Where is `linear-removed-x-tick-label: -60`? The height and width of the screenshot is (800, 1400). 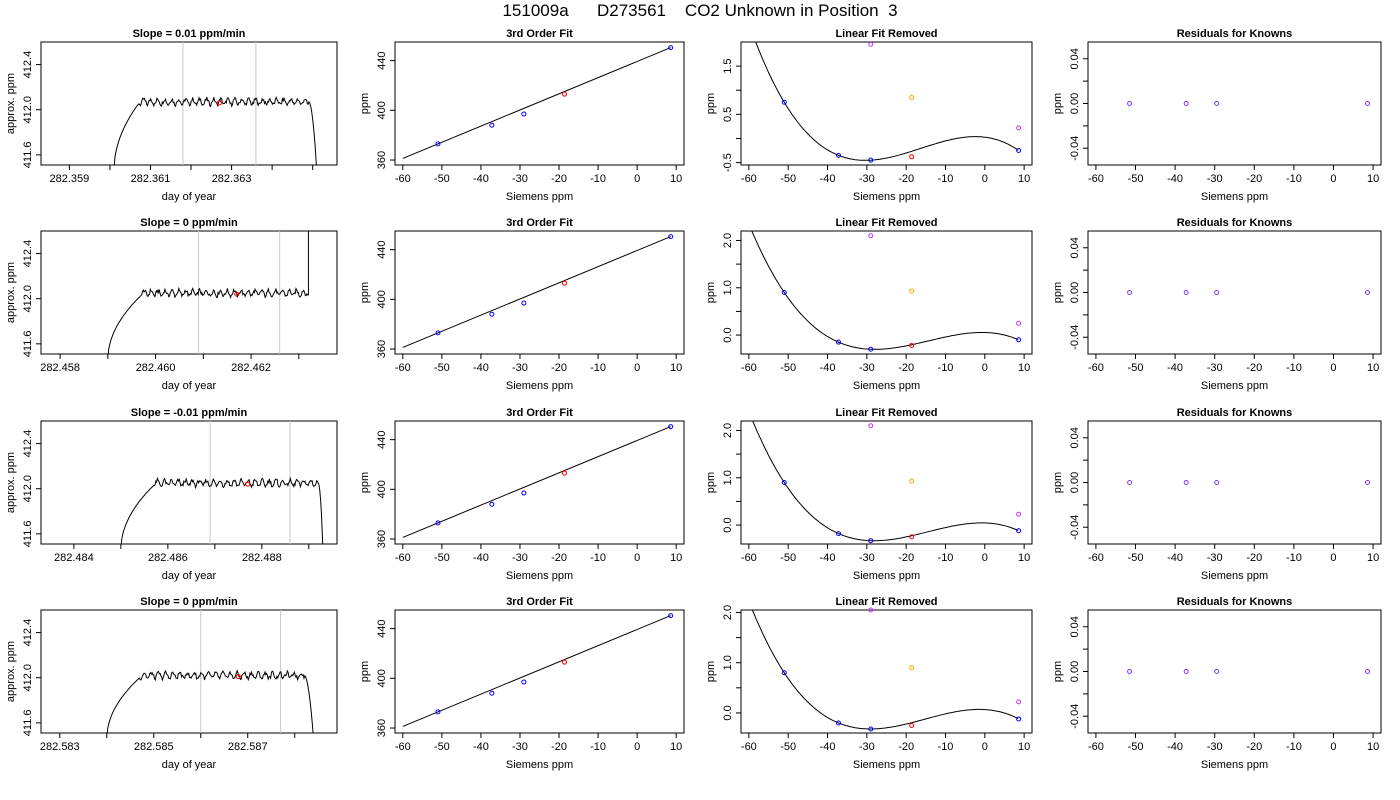 linear-removed-x-tick-label: -60 is located at coordinates (749, 747).